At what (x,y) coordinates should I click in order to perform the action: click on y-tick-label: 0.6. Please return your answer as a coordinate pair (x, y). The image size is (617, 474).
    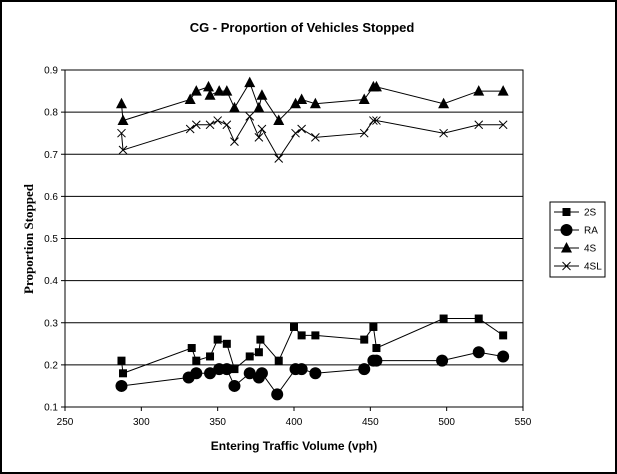
    Looking at the image, I should click on (51, 197).